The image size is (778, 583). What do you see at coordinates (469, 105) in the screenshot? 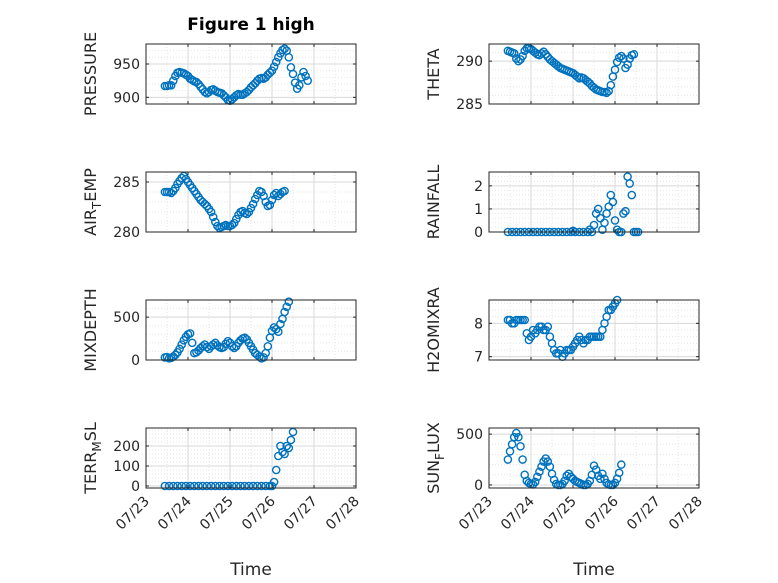
I see `y-tick-label: 285` at bounding box center [469, 105].